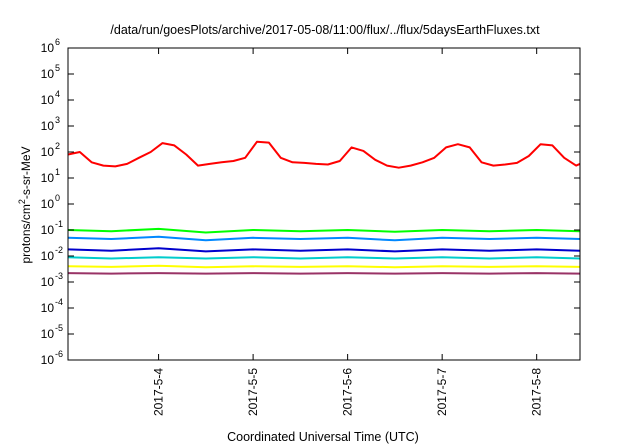  What do you see at coordinates (22, 201) in the screenshot?
I see `y-axis-label-superscript: 2` at bounding box center [22, 201].